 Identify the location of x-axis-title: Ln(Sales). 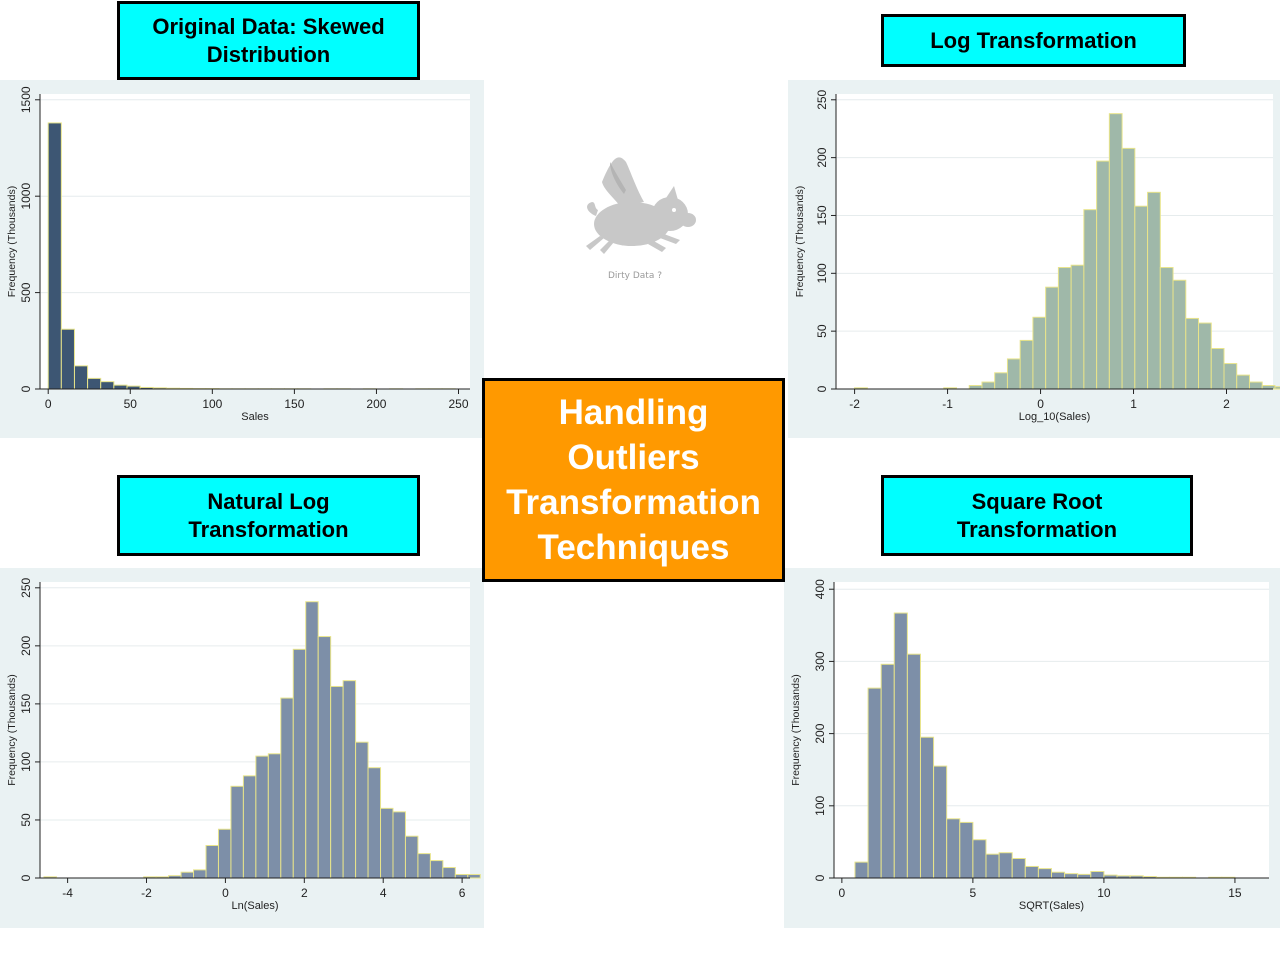
(254, 906).